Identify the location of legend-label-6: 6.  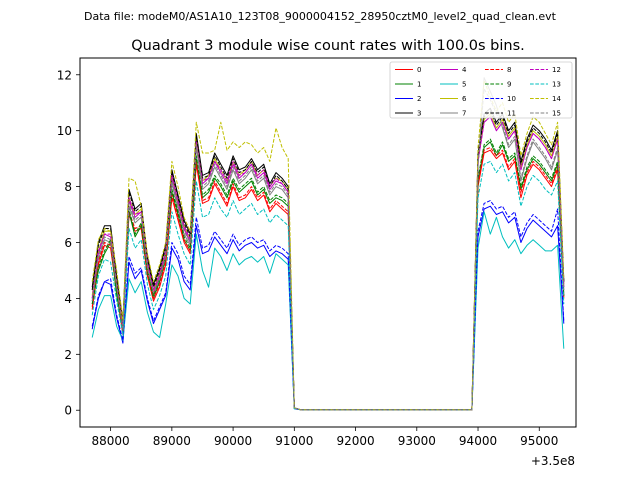
(464, 99).